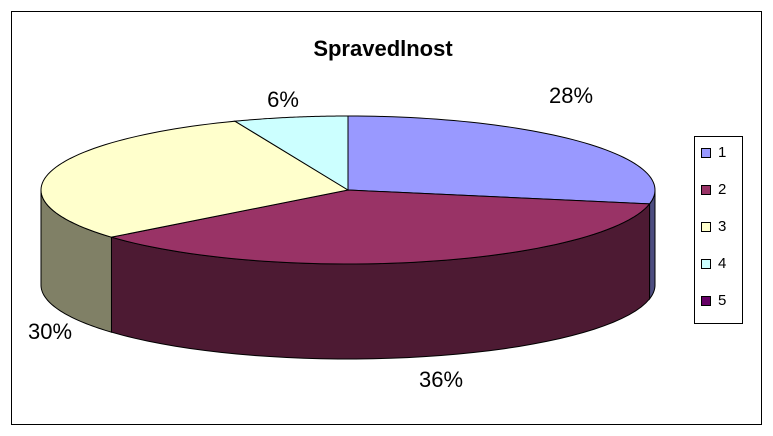 Image resolution: width=773 pixels, height=436 pixels. I want to click on chart-title: Spravedlnost, so click(383, 48).